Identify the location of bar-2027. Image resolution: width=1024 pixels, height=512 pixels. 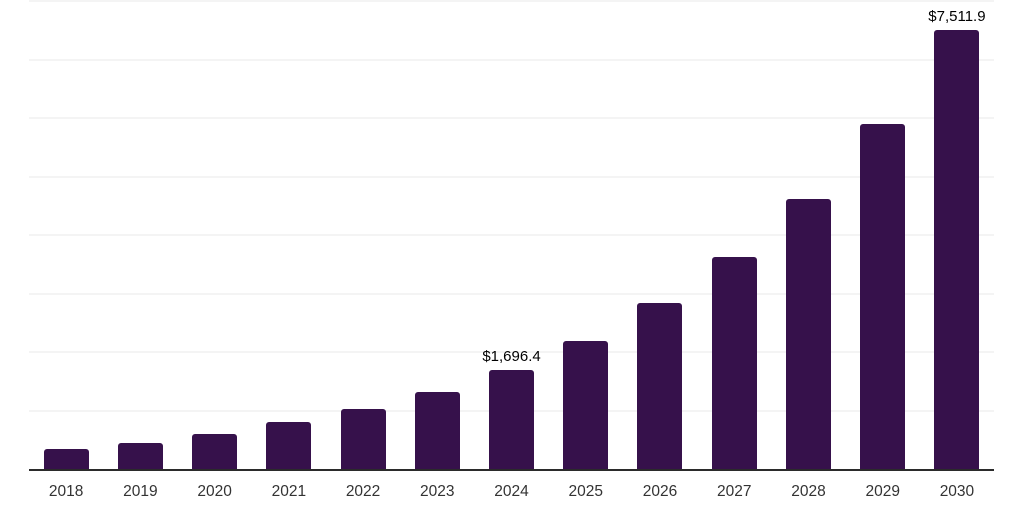
(734, 363).